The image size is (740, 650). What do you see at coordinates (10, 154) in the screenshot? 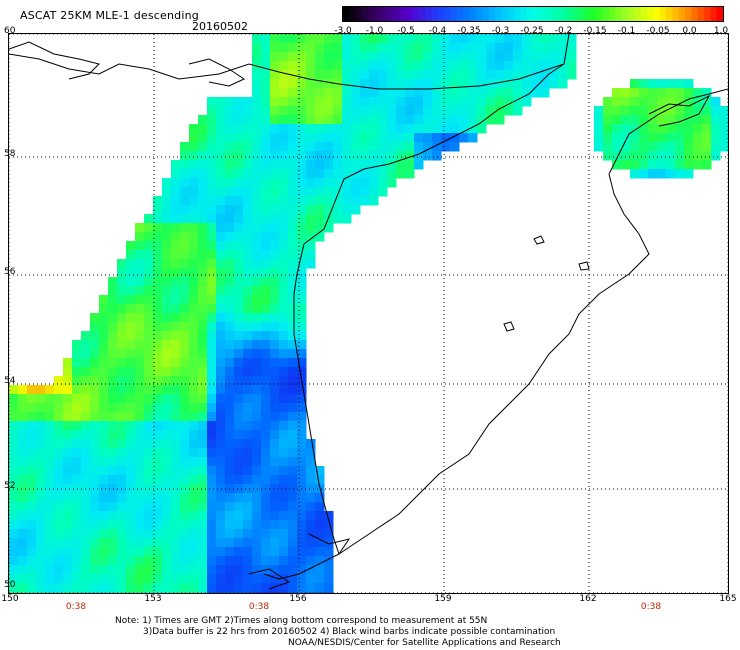
I see `lat-label-58: 58` at bounding box center [10, 154].